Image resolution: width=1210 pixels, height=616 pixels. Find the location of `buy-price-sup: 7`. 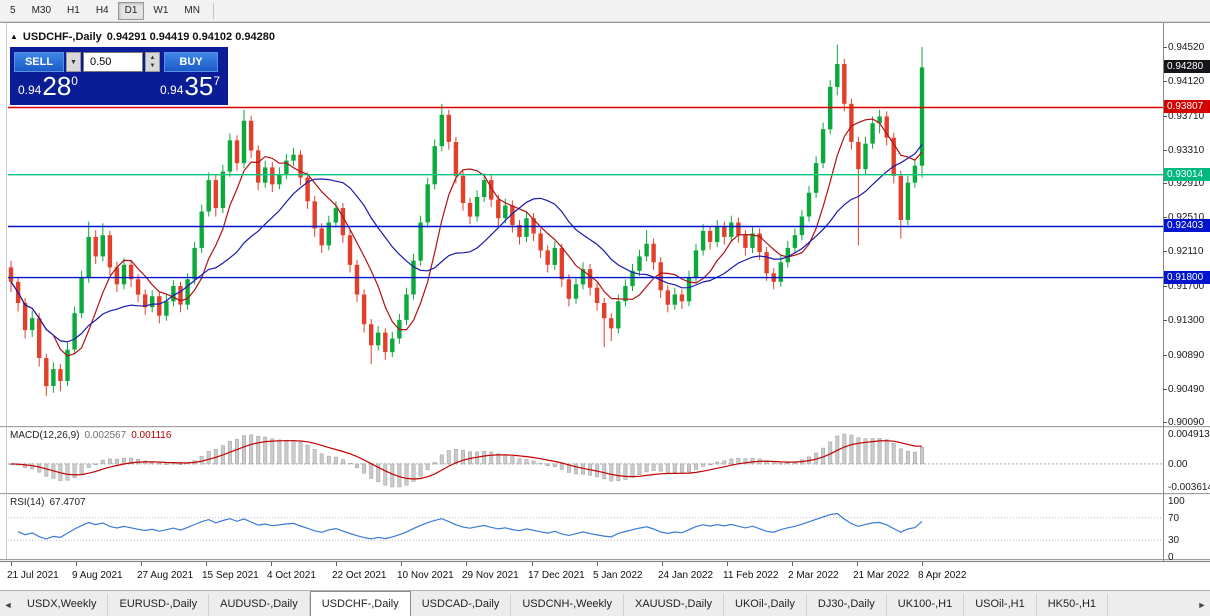

buy-price-sup: 7 is located at coordinates (216, 81).